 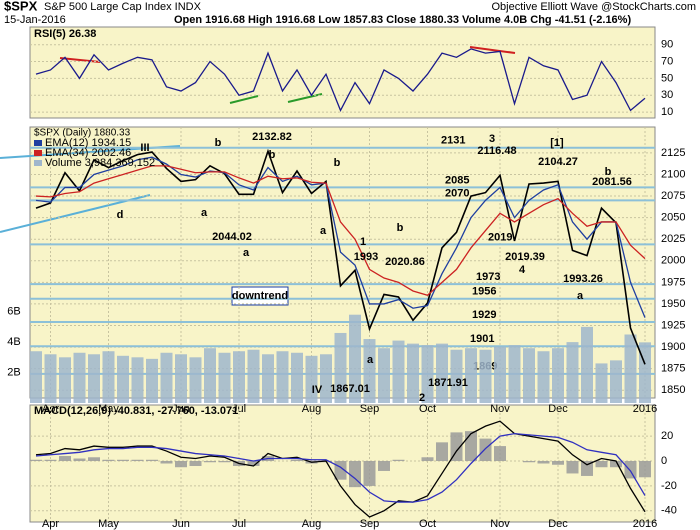 What do you see at coordinates (232, 237) in the screenshot?
I see `annotation: 2044.02` at bounding box center [232, 237].